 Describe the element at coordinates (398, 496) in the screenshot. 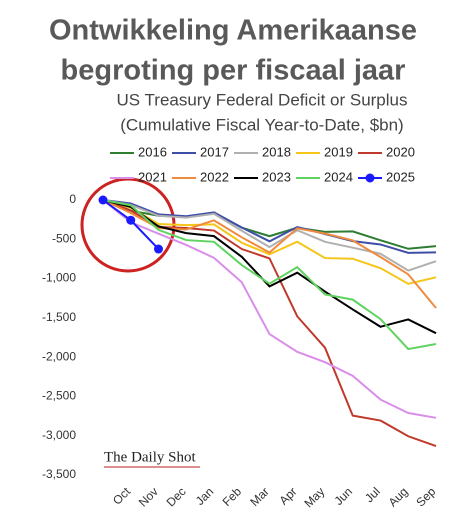

I see `x-tick-label: Aug` at that location.